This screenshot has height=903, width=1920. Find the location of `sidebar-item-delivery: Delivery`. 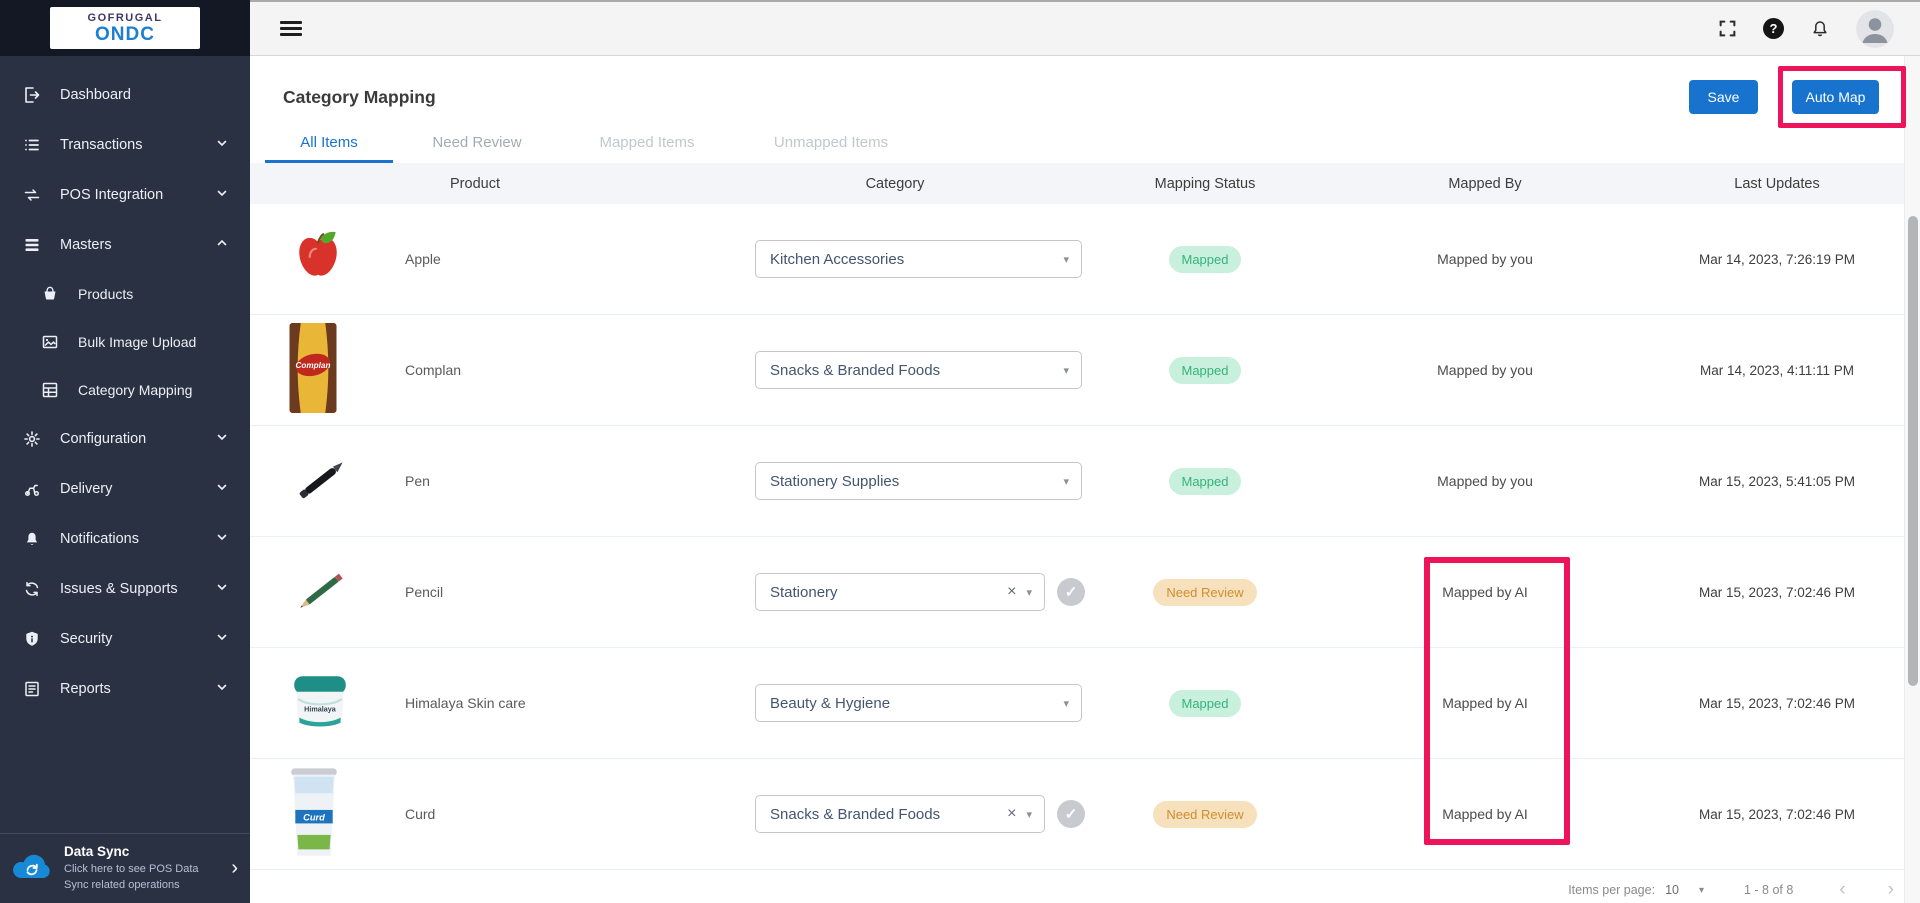

sidebar-item-delivery: Delivery is located at coordinates (125, 489).